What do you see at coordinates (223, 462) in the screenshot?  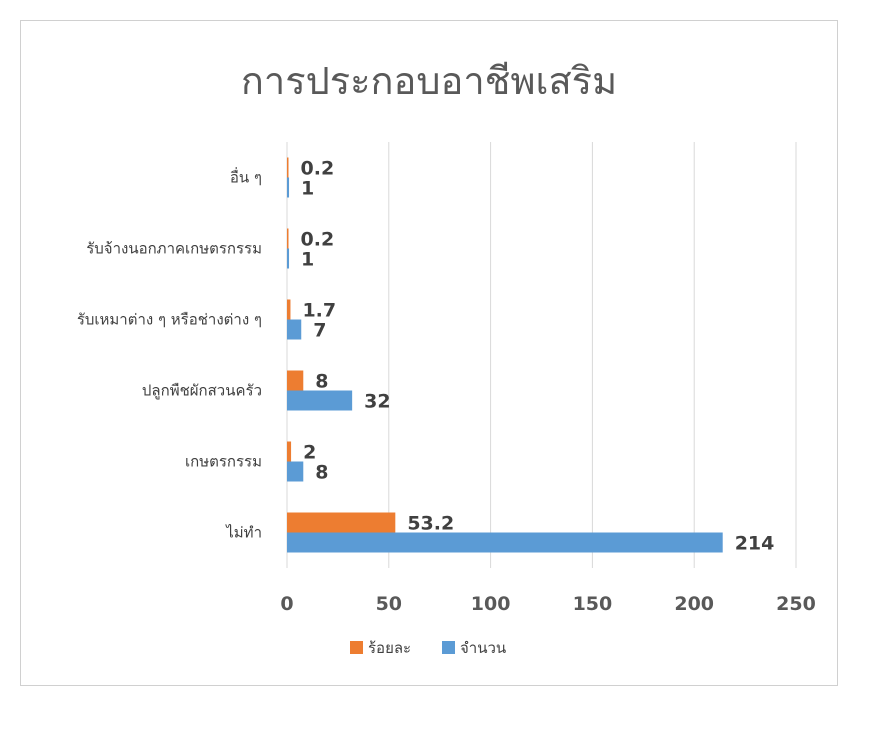 I see `category-label: เกษตรกรรม` at bounding box center [223, 462].